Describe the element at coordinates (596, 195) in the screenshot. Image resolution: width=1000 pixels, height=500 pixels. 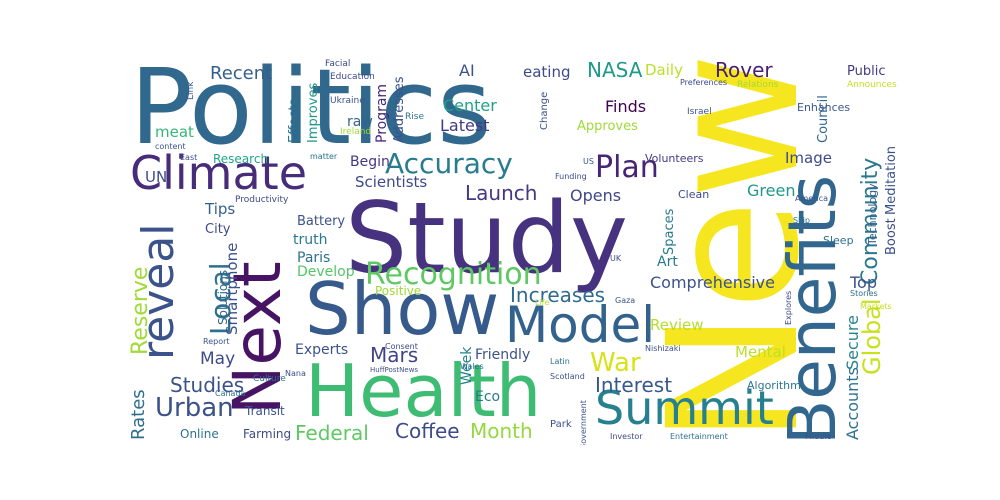
I see `word-opens: Opens` at that location.